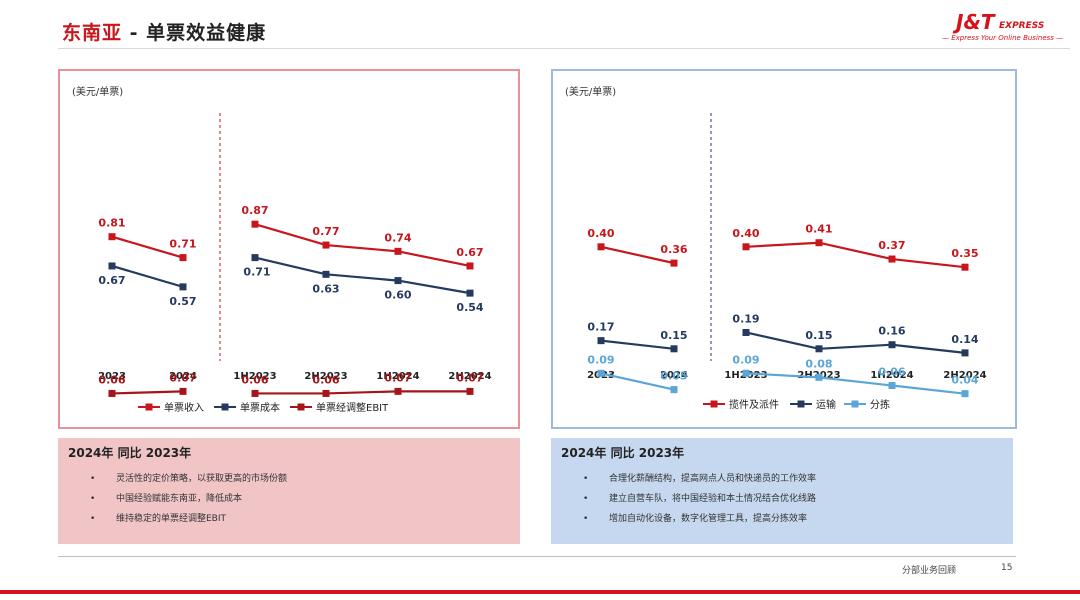 The image size is (1080, 600). Describe the element at coordinates (325, 376) in the screenshot. I see `x-tick-label: 2H2023` at that location.